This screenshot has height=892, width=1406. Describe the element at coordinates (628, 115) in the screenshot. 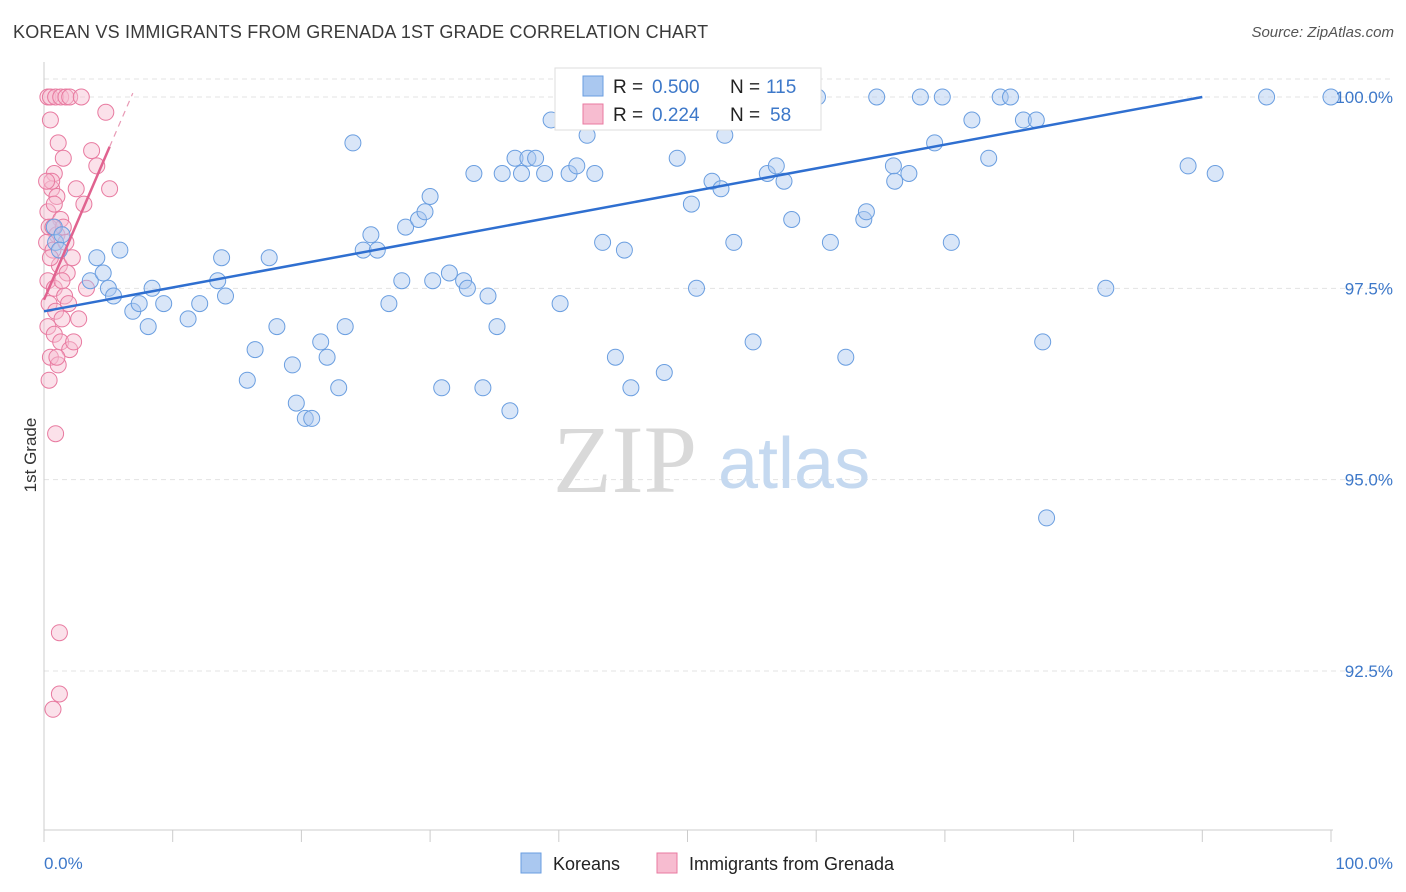

I see `grenada-r-label: R =` at that location.